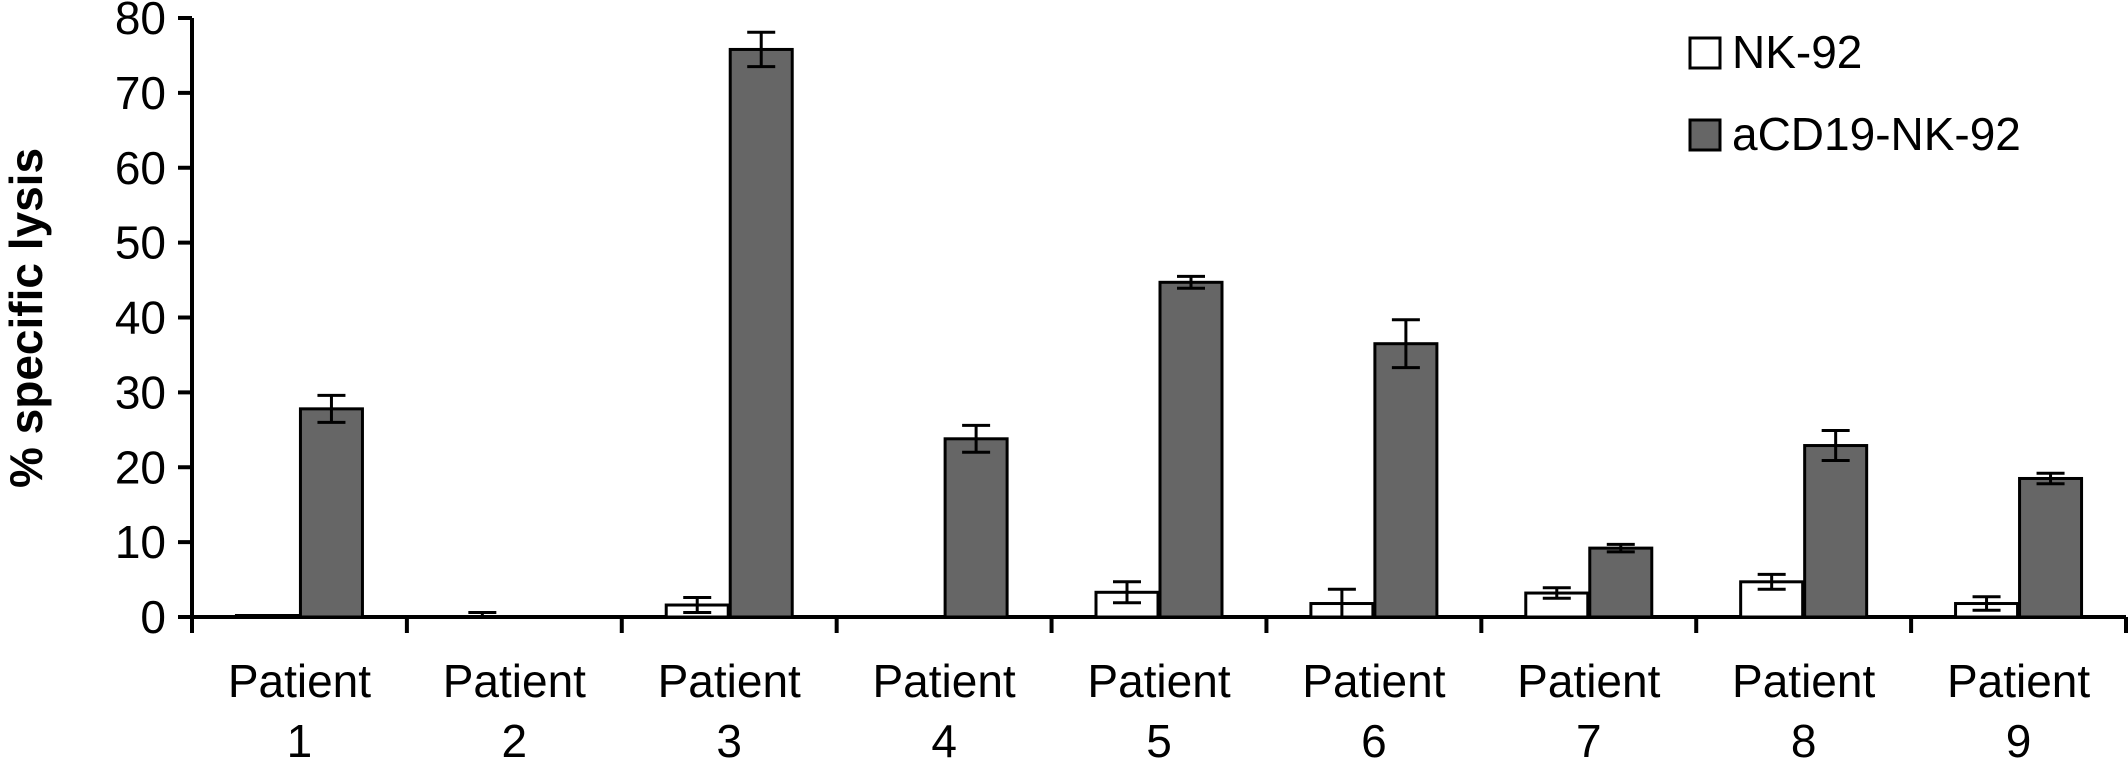  Describe the element at coordinates (1803, 711) in the screenshot. I see `x-tick-label: Patient 8` at that location.